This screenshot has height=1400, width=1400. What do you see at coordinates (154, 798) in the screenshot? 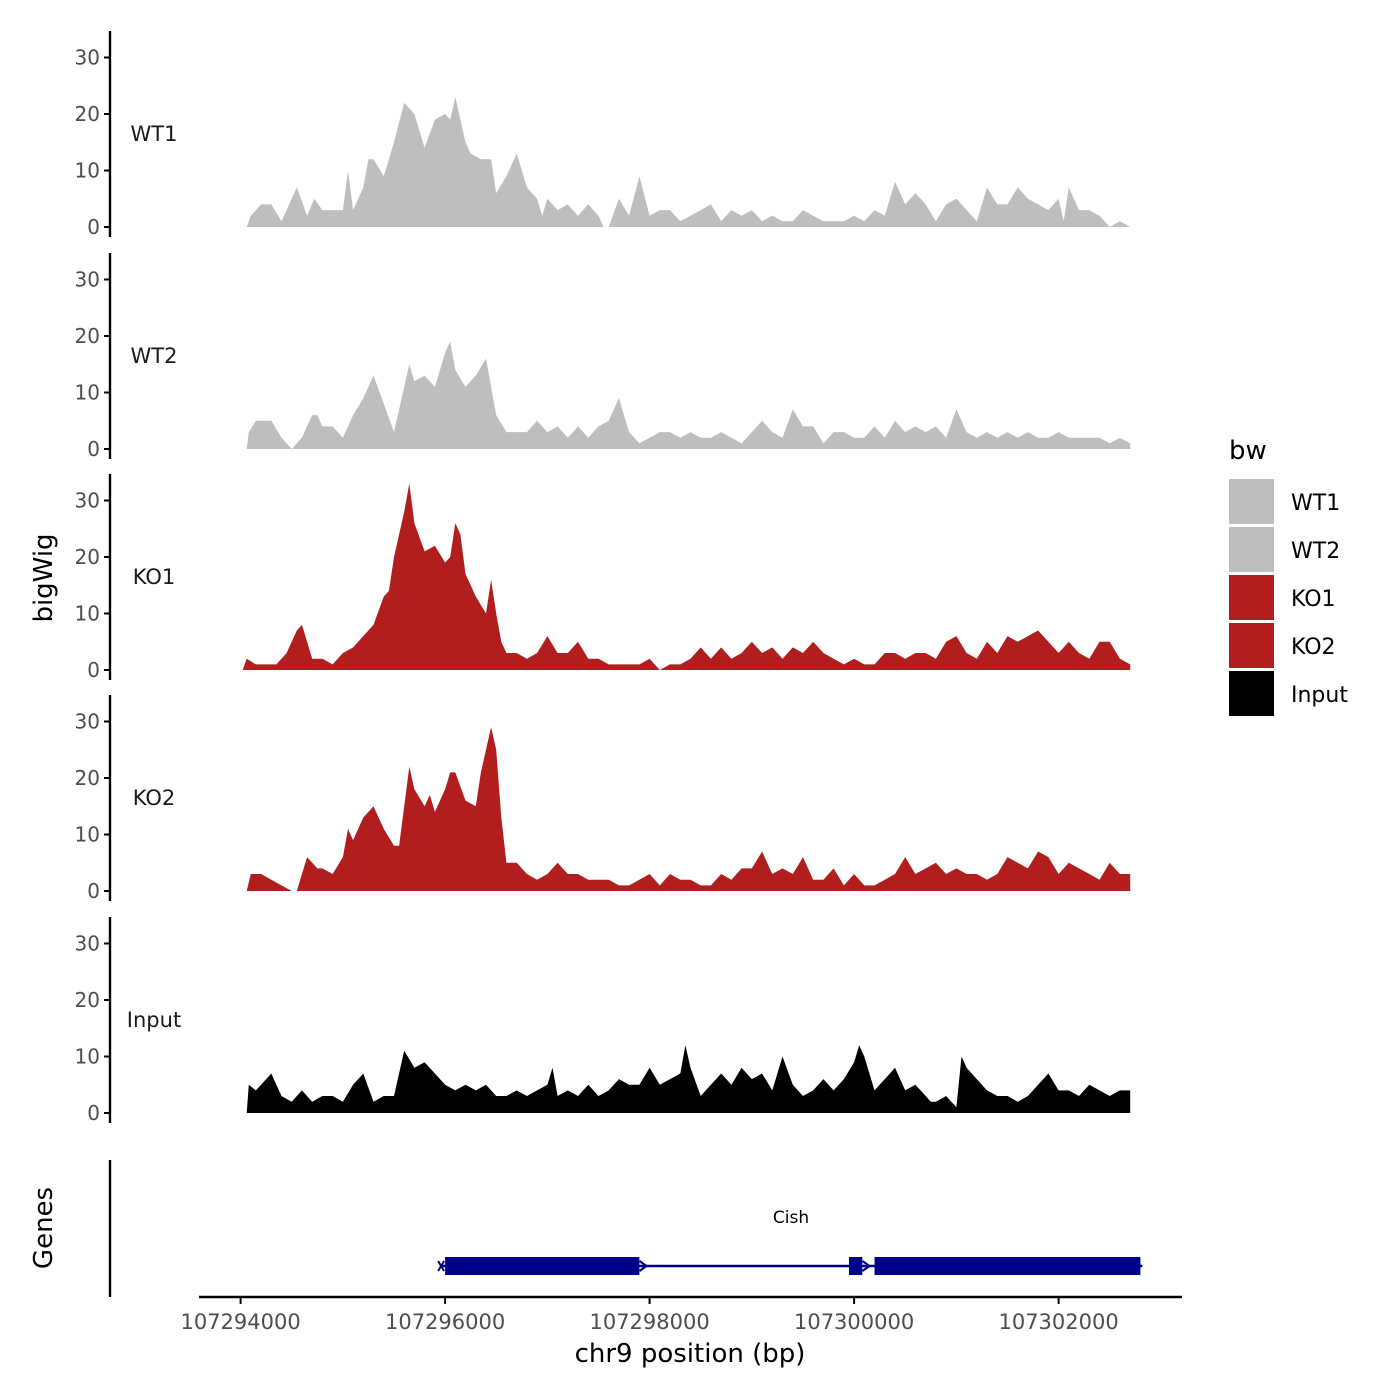
I see `track-label-ko2: KO2` at bounding box center [154, 798].